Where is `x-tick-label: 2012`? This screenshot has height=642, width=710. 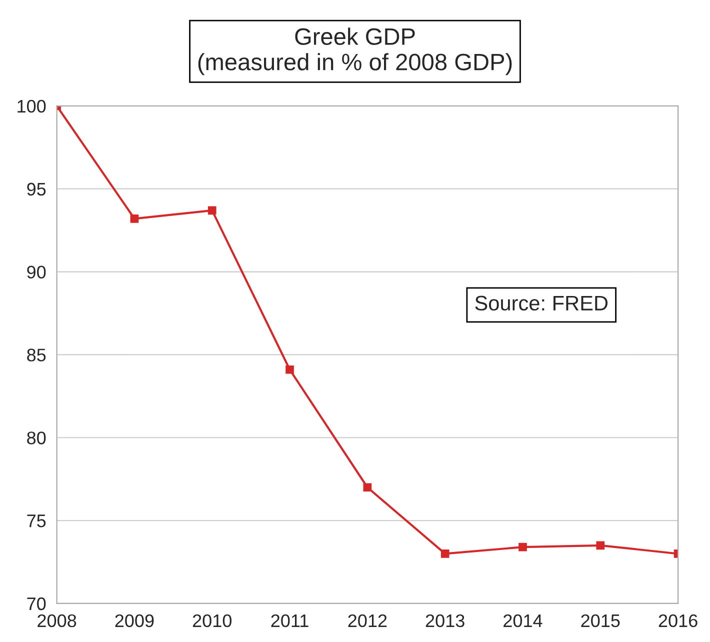 x-tick-label: 2012 is located at coordinates (367, 621).